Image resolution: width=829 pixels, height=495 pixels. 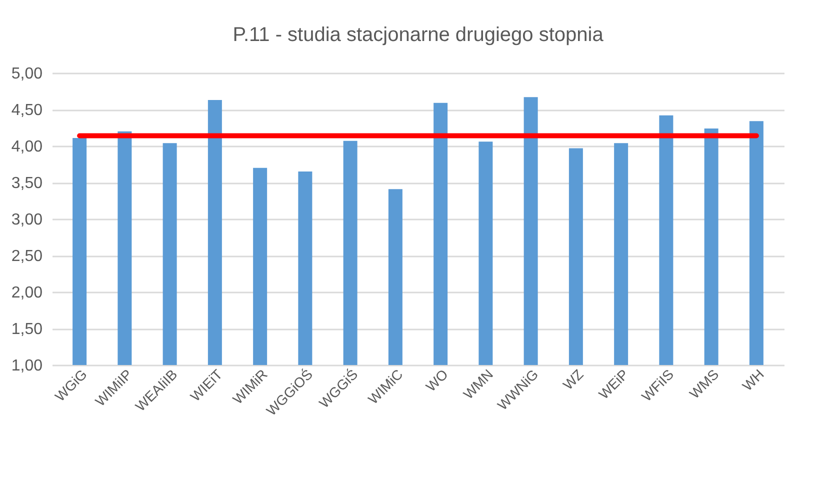 I want to click on y-tick-label: 2,50, so click(x=27, y=256).